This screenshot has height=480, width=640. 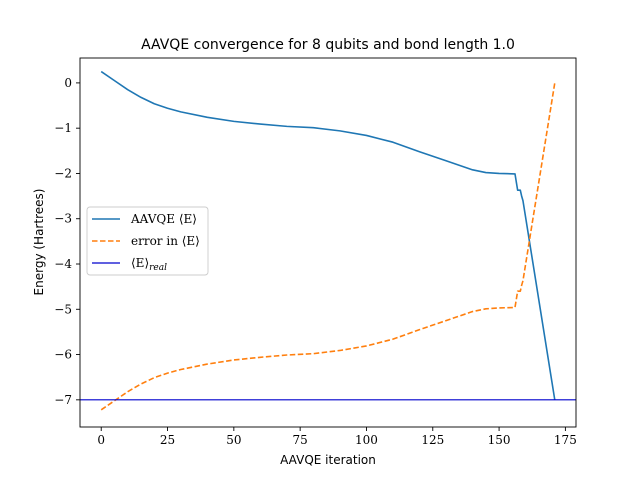 What do you see at coordinates (328, 460) in the screenshot?
I see `x-axis-label: AAVQE iteration` at bounding box center [328, 460].